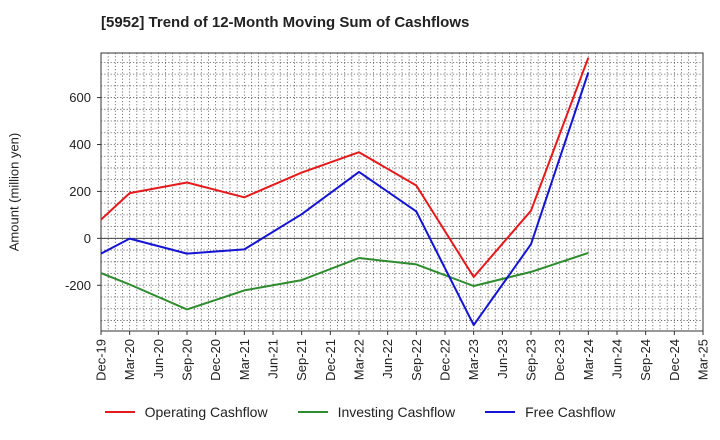  Describe the element at coordinates (206, 412) in the screenshot. I see `legend-label-operating: Operating Cashflow` at that location.